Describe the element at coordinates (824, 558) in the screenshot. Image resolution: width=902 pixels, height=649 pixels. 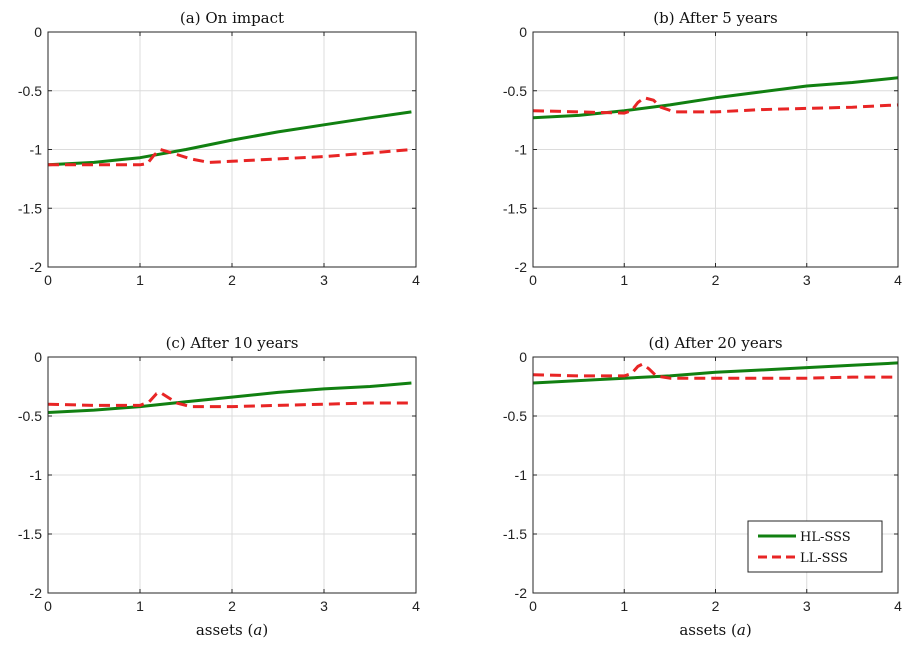
I see `legend-label: LL-SSS` at that location.